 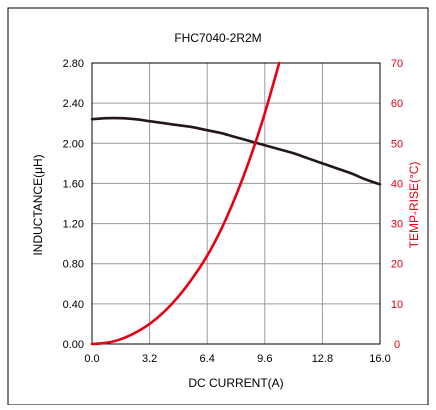 What do you see at coordinates (397, 225) in the screenshot?
I see `y2-tick-label: 30` at bounding box center [397, 225].